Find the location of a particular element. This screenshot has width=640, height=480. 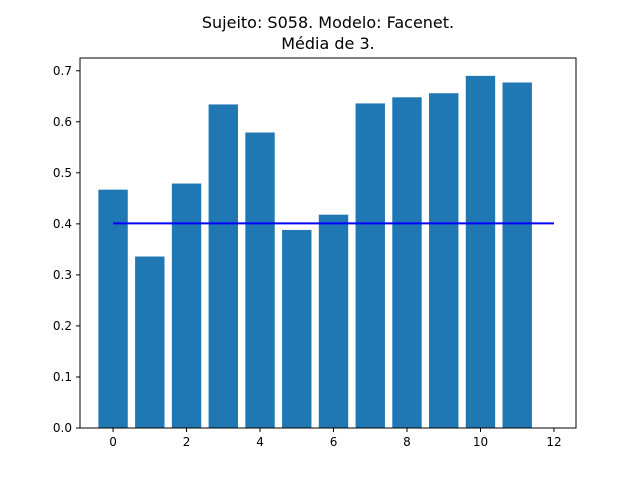

y-tick-label: 0.5 is located at coordinates (62, 173).